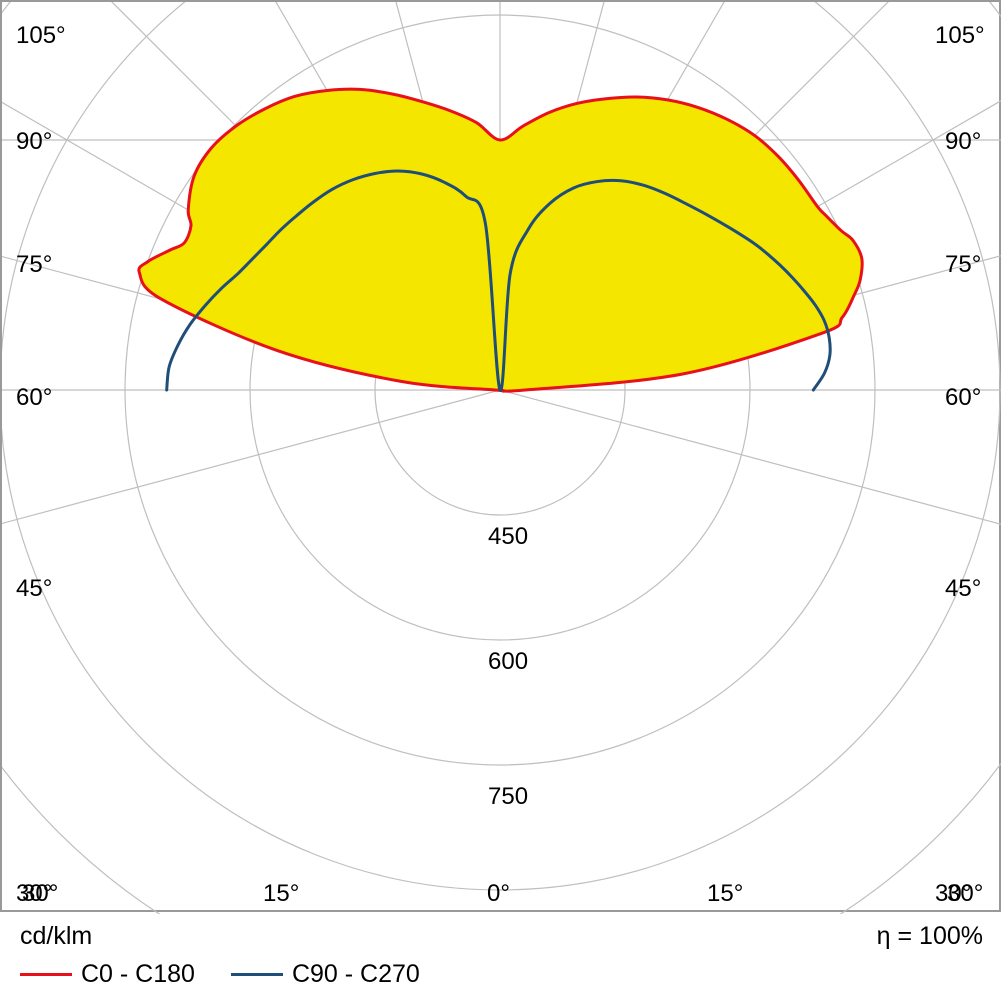  I want to click on angle-label-left-1: 90°, so click(34, 141).